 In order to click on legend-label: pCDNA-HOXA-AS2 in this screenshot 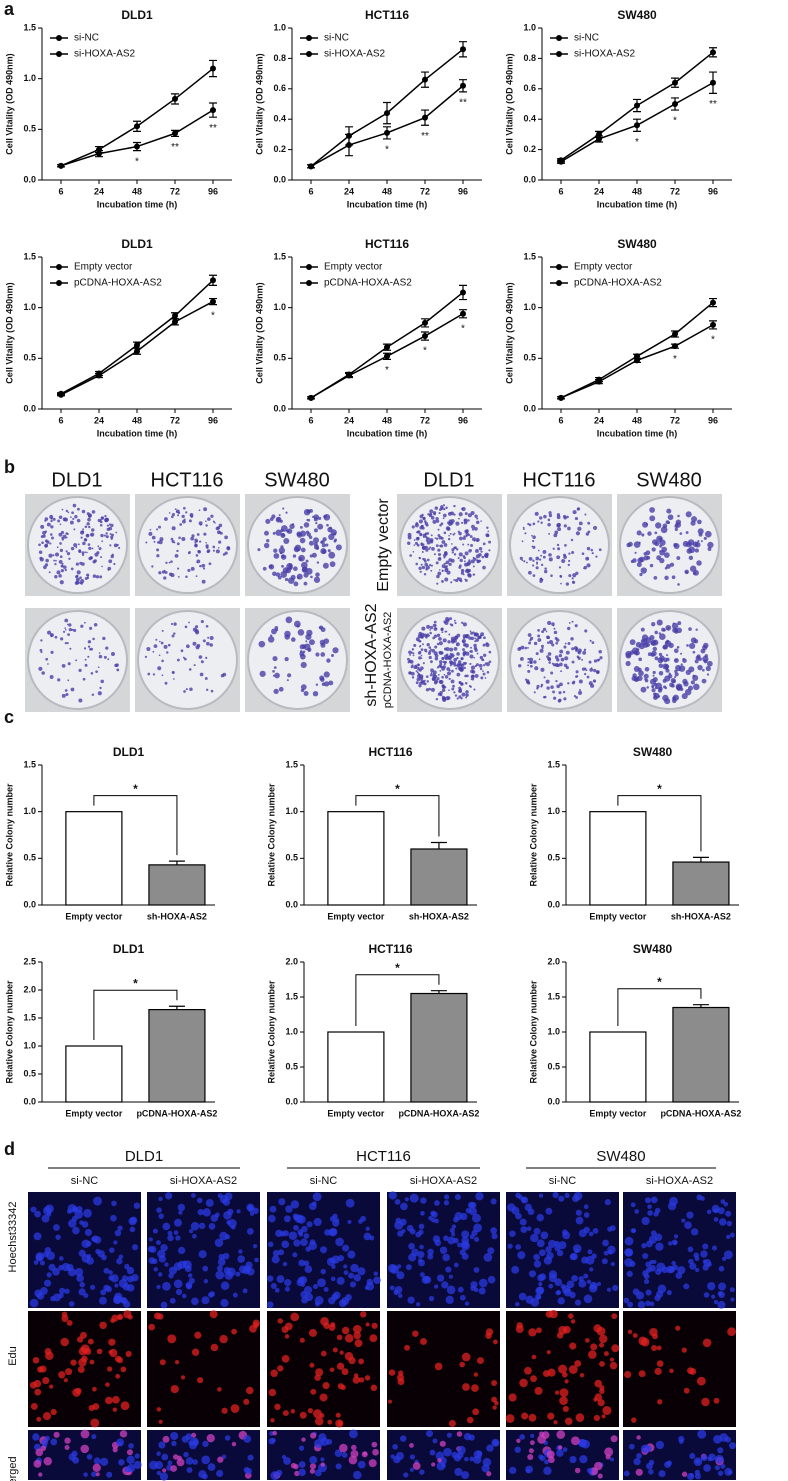, I will do `click(368, 283)`.